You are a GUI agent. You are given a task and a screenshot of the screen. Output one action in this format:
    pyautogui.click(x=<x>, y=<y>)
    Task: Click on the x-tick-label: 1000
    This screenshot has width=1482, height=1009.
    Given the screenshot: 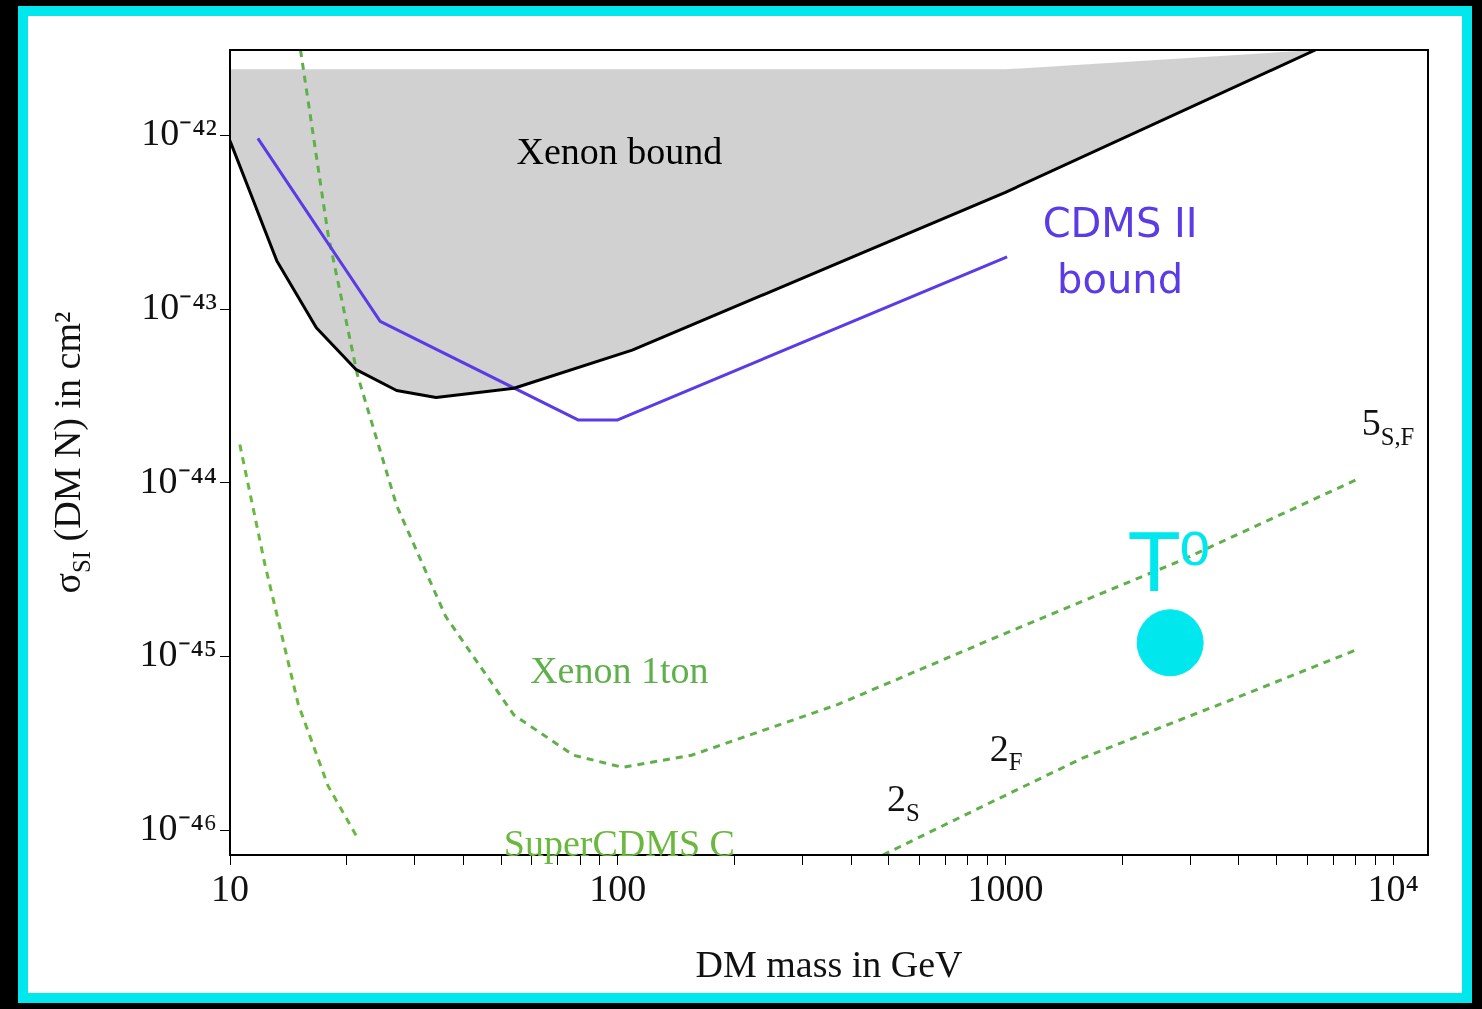 What is the action you would take?
    pyautogui.click(x=1005, y=887)
    